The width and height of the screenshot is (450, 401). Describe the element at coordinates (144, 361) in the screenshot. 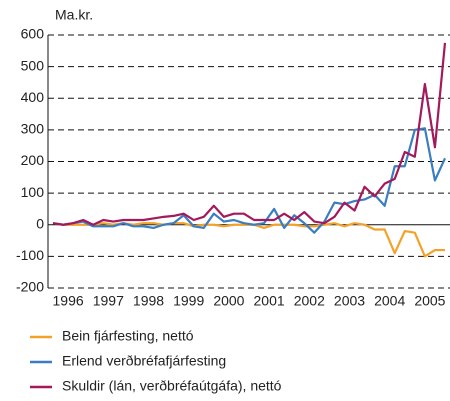

I see `legend-label: Erlend verðbréfafjárfesting` at that location.